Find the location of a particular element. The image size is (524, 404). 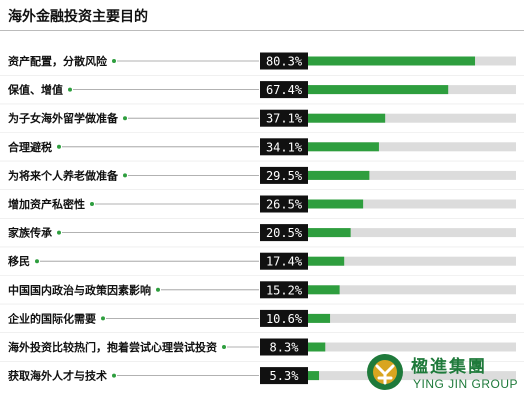

value-label: 26.5% is located at coordinates (284, 205).